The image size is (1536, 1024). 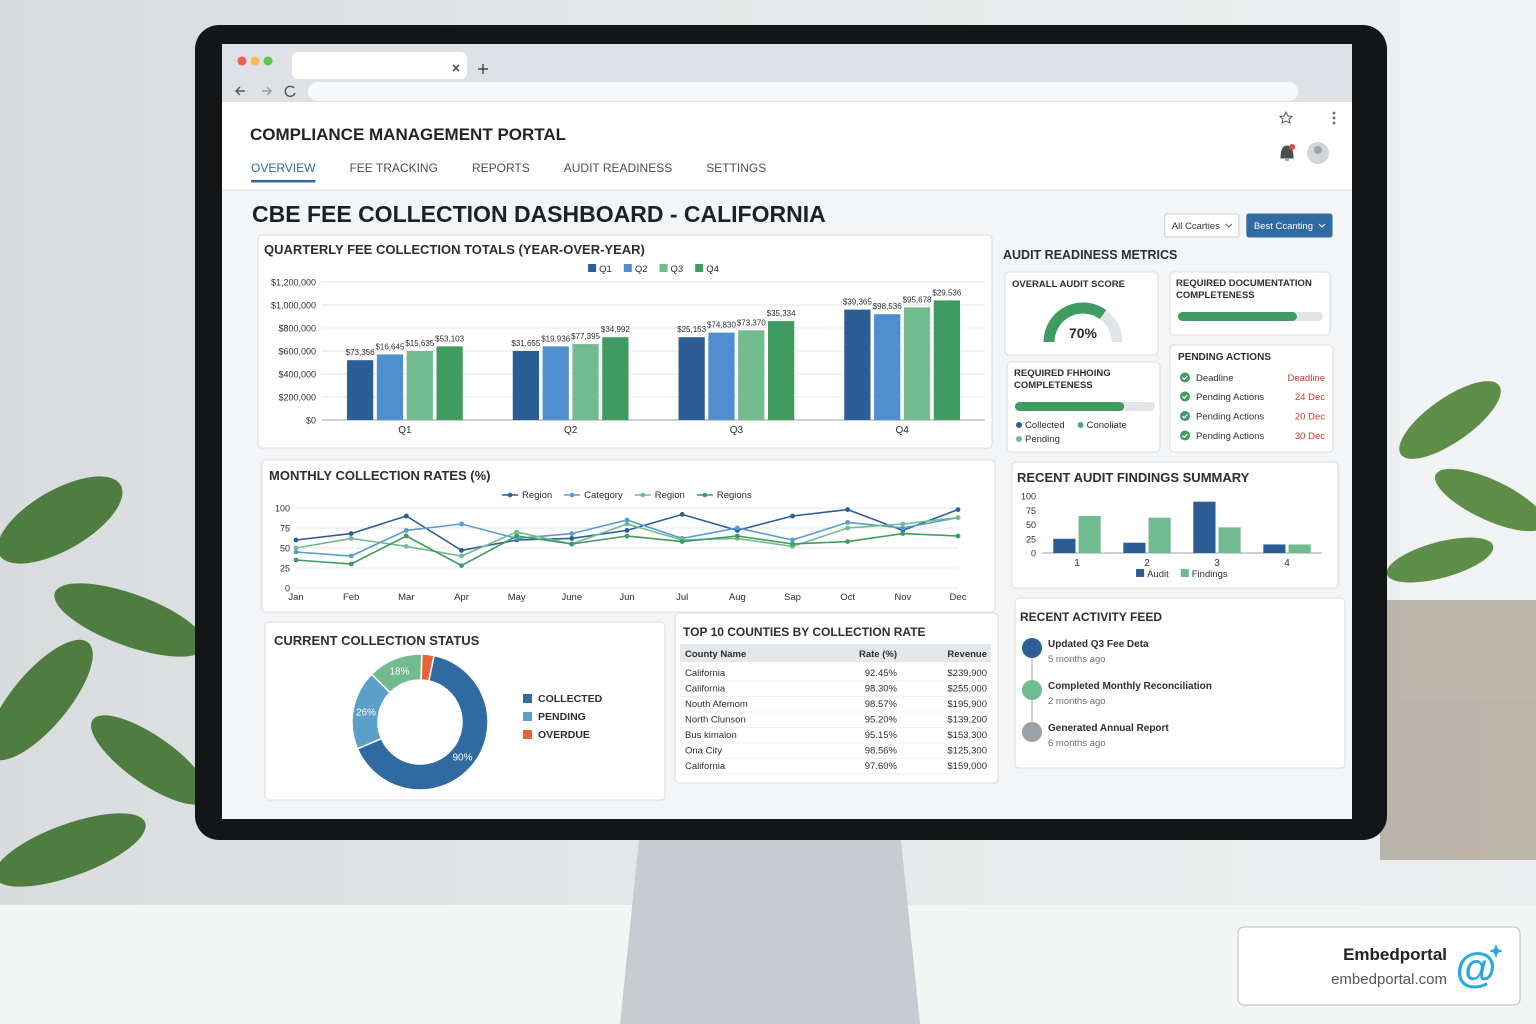 What do you see at coordinates (1032, 648) in the screenshot?
I see `timeline-dot` at bounding box center [1032, 648].